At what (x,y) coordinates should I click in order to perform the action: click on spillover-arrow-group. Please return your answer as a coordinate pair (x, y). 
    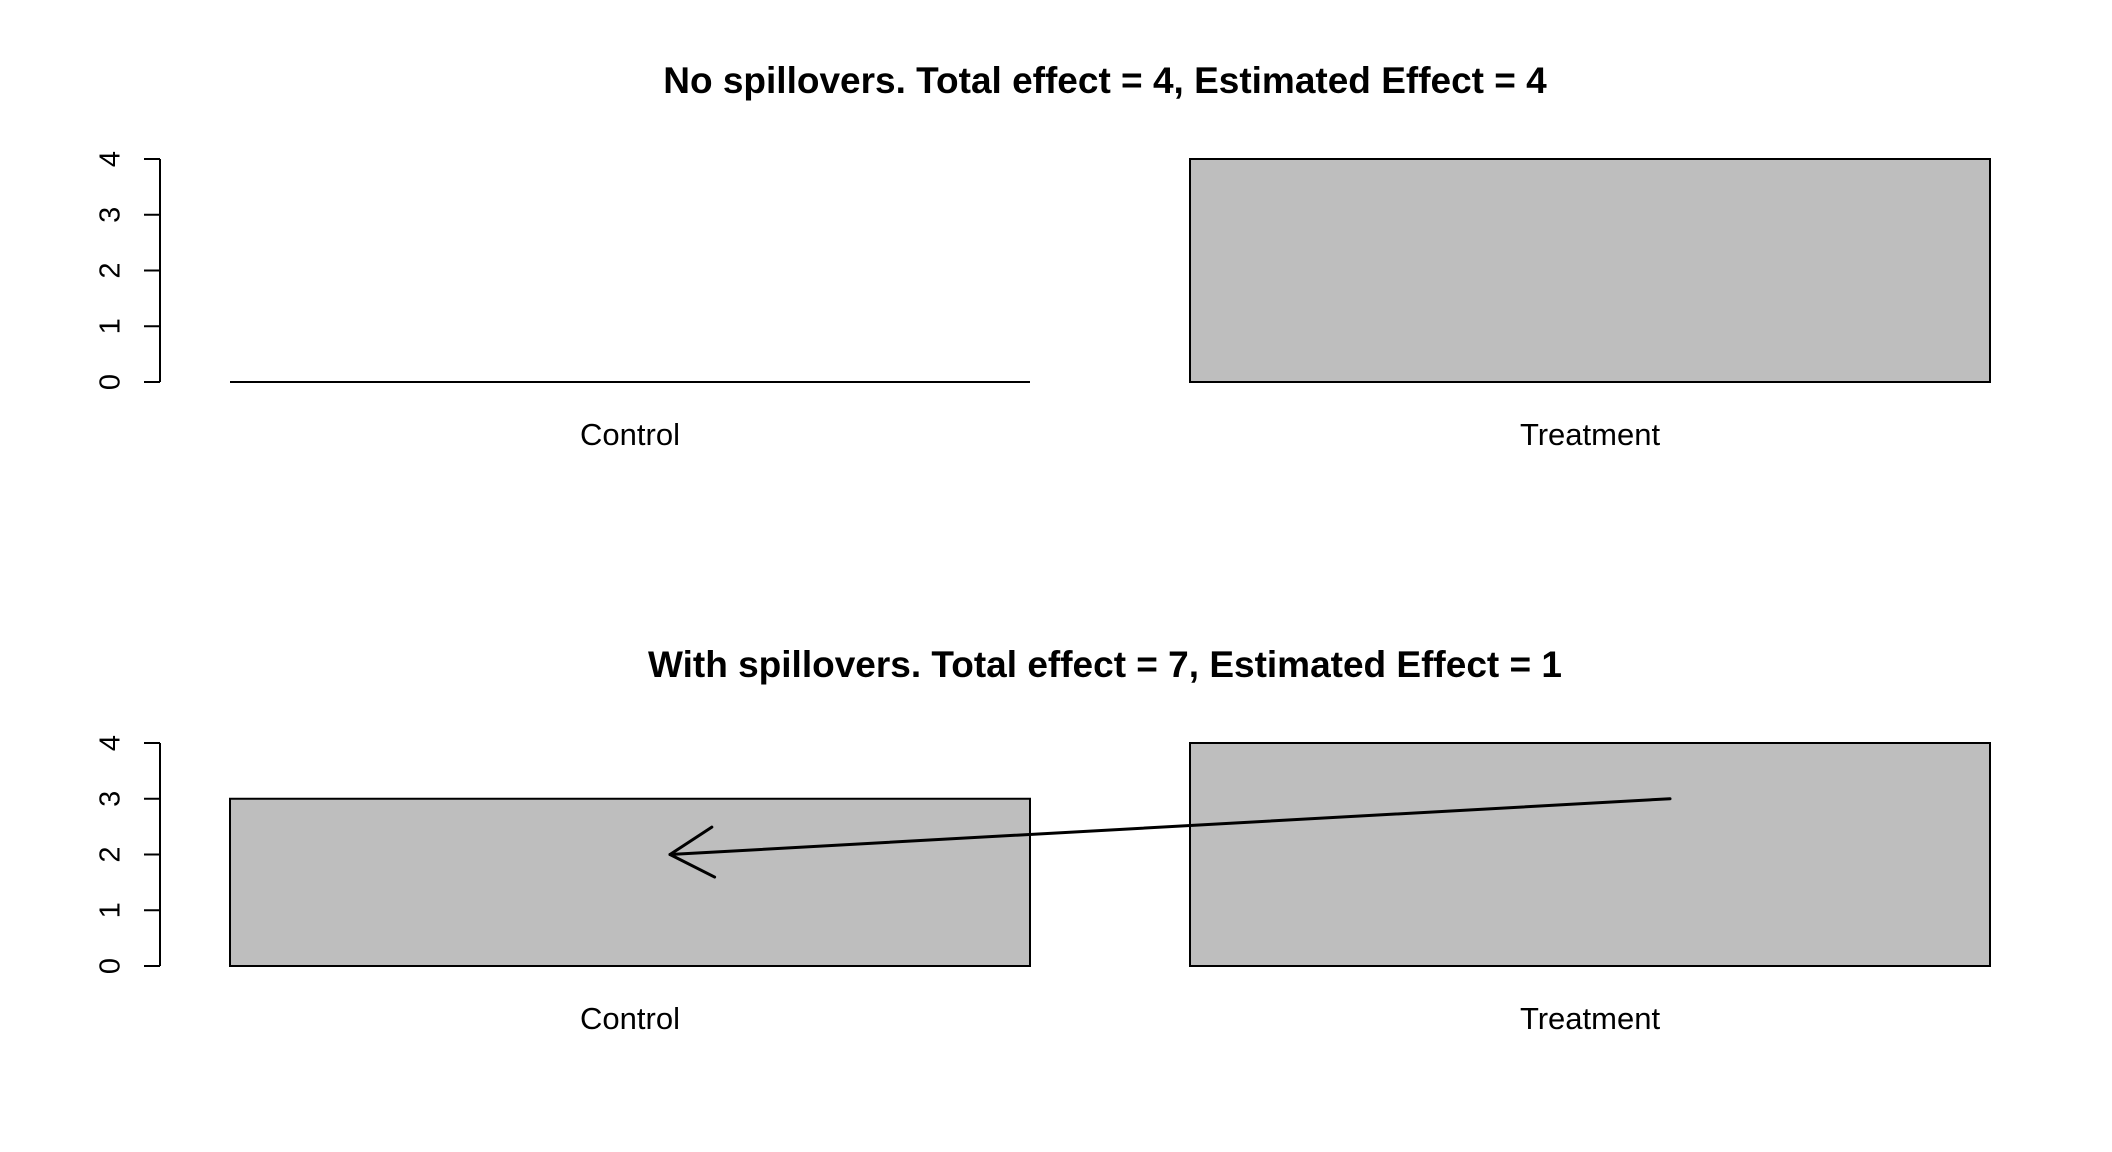
    Looking at the image, I should click on (1170, 838).